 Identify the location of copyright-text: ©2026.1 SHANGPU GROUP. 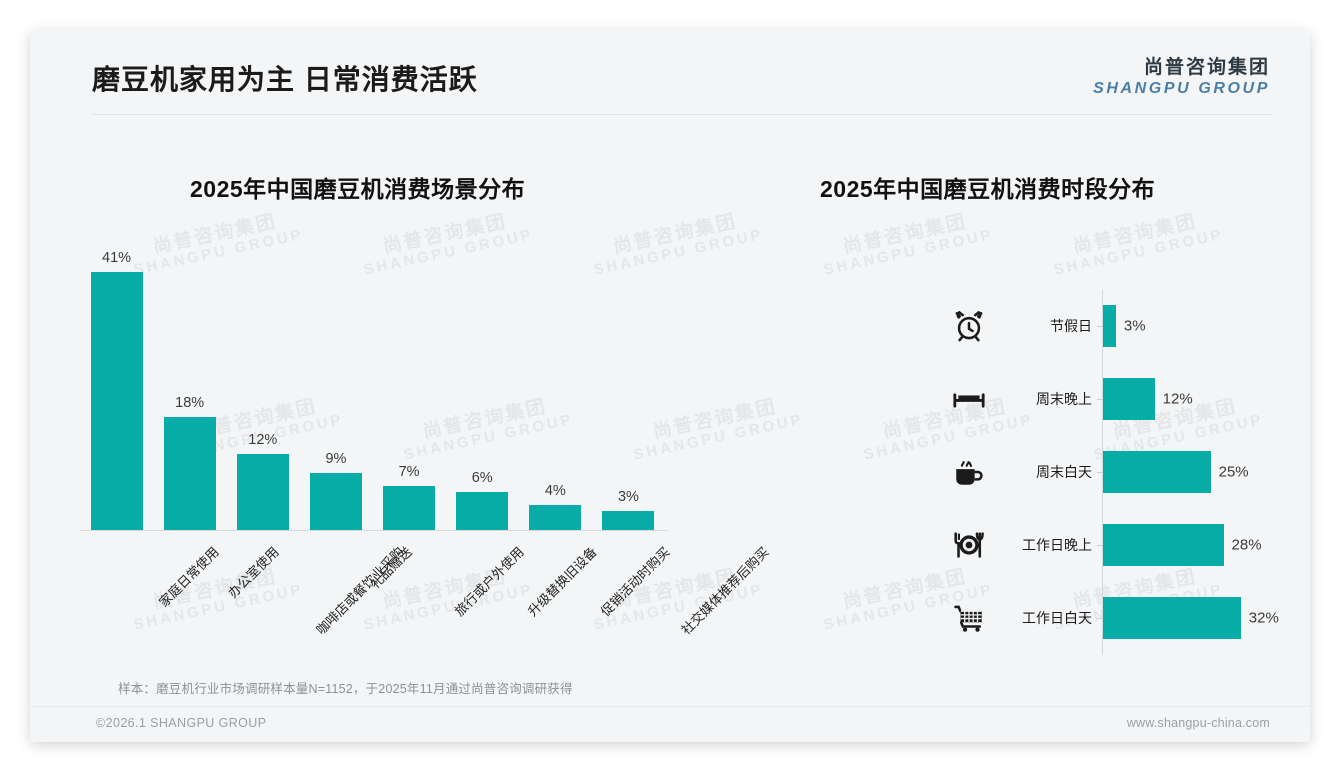
(181, 723).